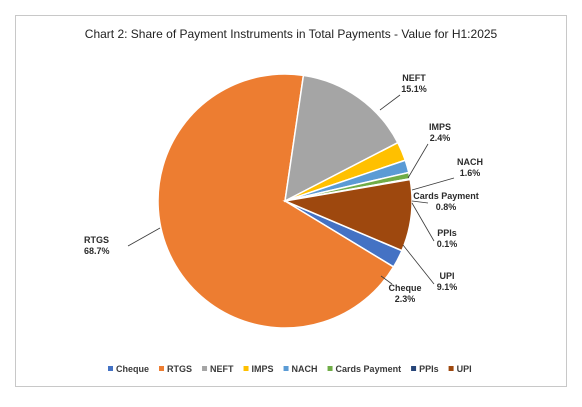  I want to click on legend-label-cheque: Cheque, so click(132, 369).